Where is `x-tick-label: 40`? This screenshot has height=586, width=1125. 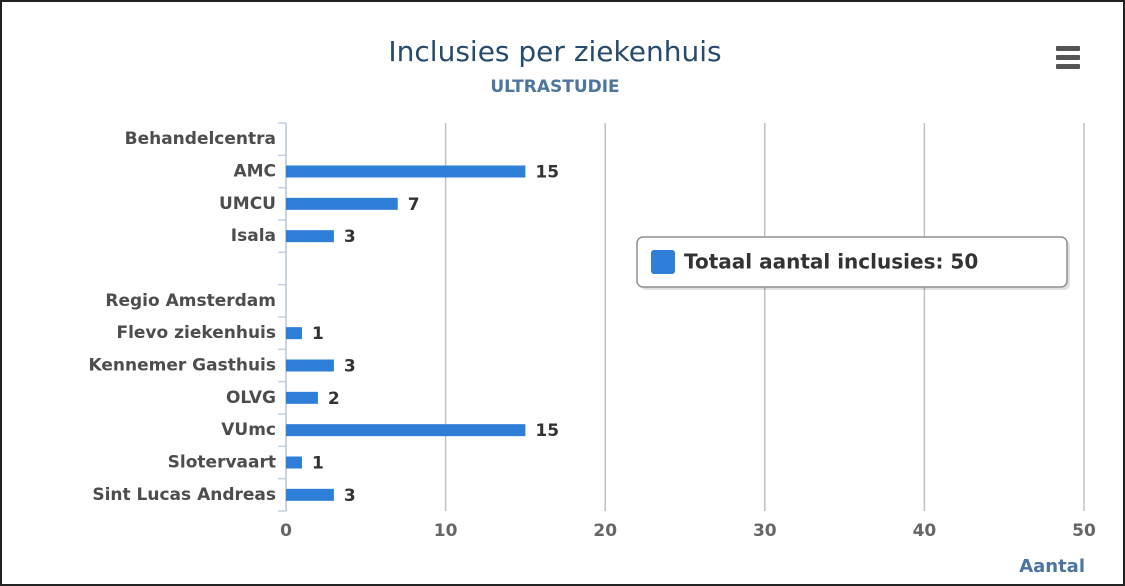 x-tick-label: 40 is located at coordinates (925, 531).